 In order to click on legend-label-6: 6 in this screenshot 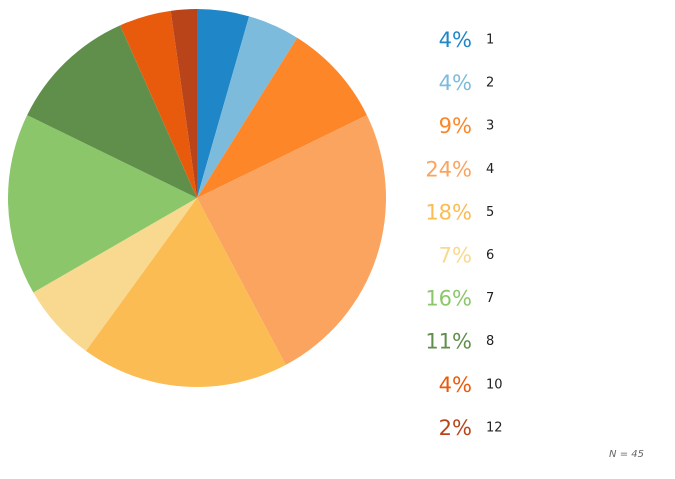, I will do `click(490, 255)`.